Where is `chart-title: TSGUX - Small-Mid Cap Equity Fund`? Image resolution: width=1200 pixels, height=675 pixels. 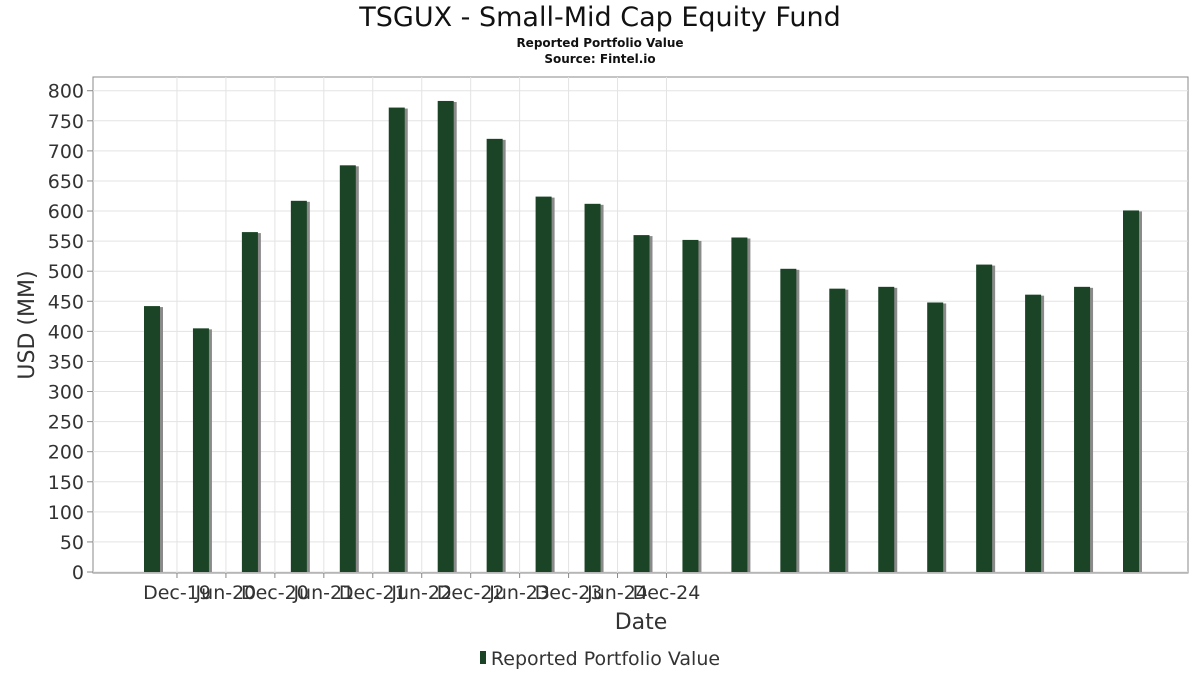 chart-title: TSGUX - Small-Mid Cap Equity Fund is located at coordinates (600, 17).